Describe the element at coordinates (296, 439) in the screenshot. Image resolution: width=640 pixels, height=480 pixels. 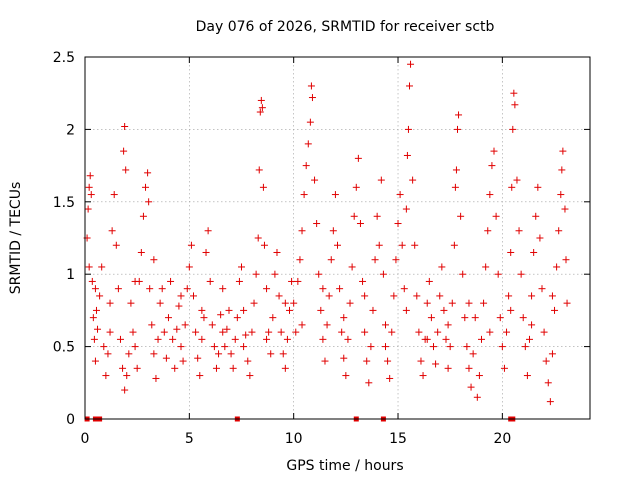
I see `x-tick-labels: 0 5 10 15 20` at that location.